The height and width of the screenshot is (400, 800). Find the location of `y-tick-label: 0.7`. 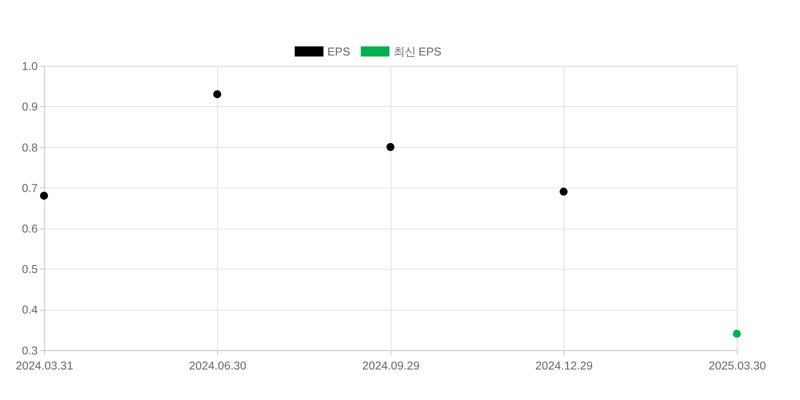

y-tick-label: 0.7 is located at coordinates (30, 188).